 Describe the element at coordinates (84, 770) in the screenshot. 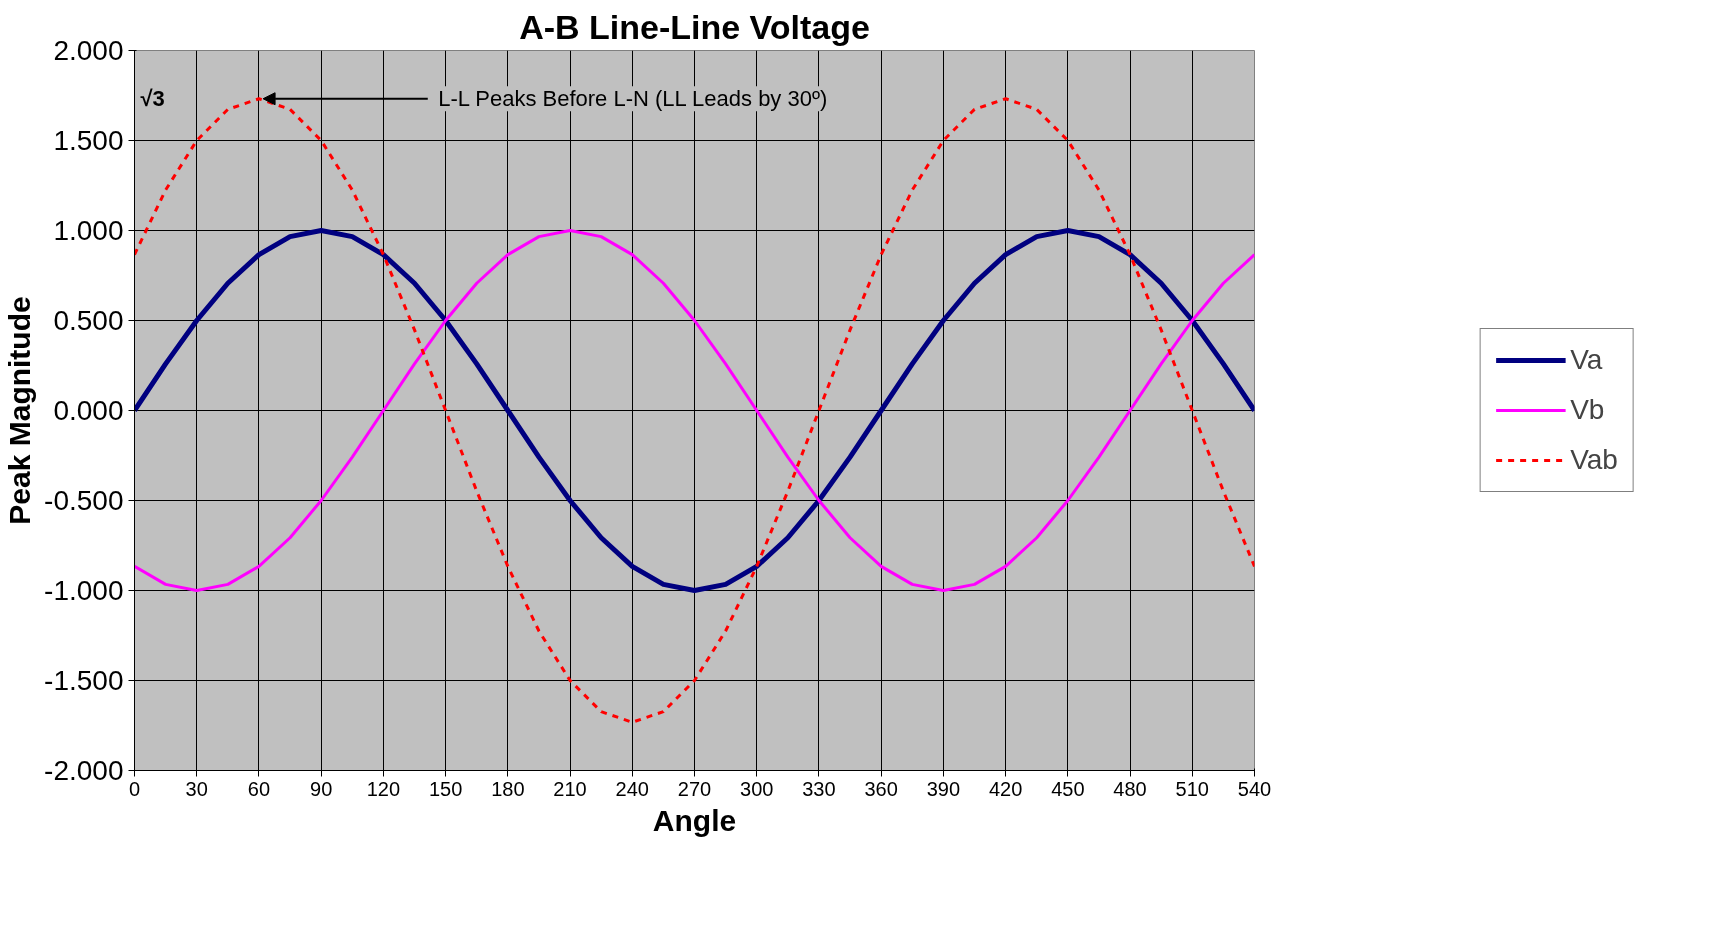

I see `y-tick-label: -2.000` at that location.